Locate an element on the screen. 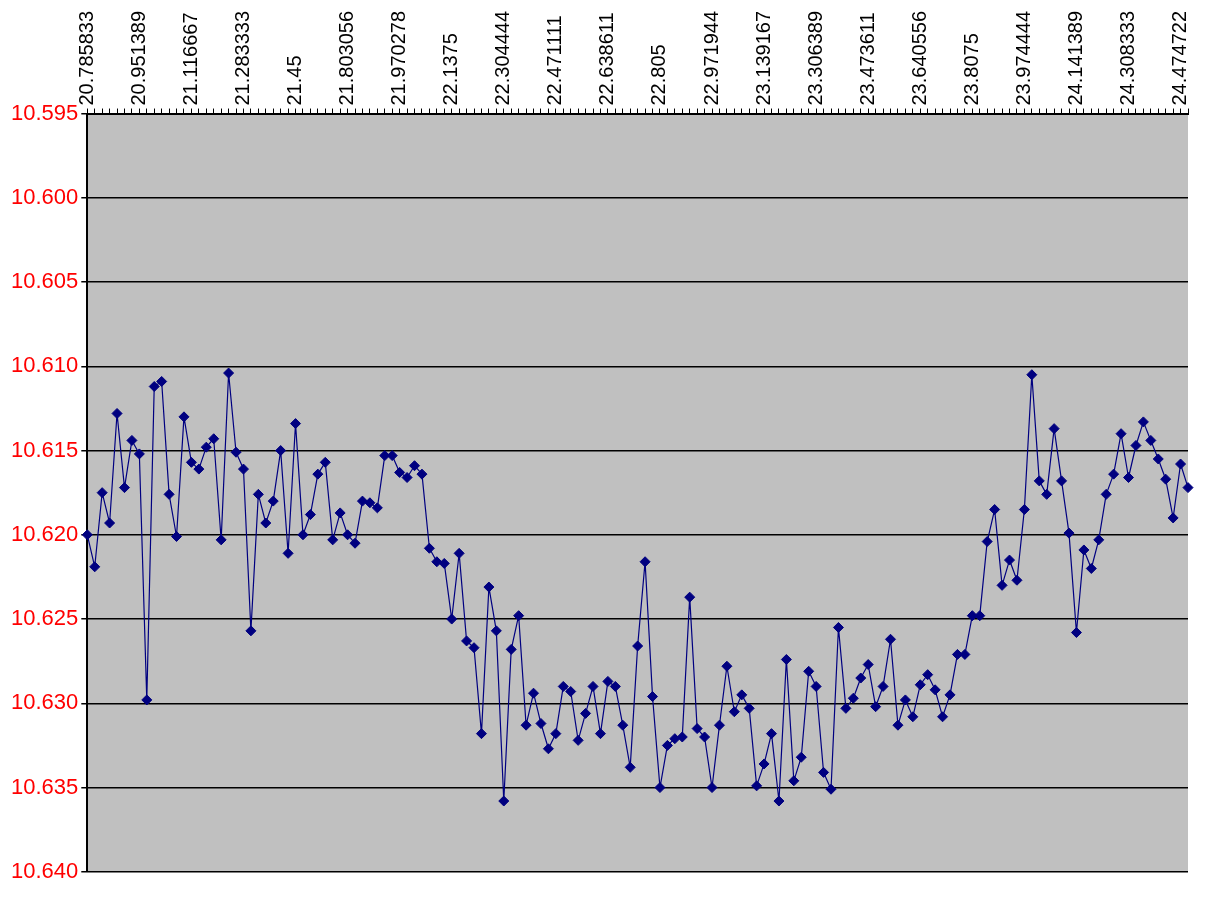  y-tick-label: 10.640 is located at coordinates (44, 870).